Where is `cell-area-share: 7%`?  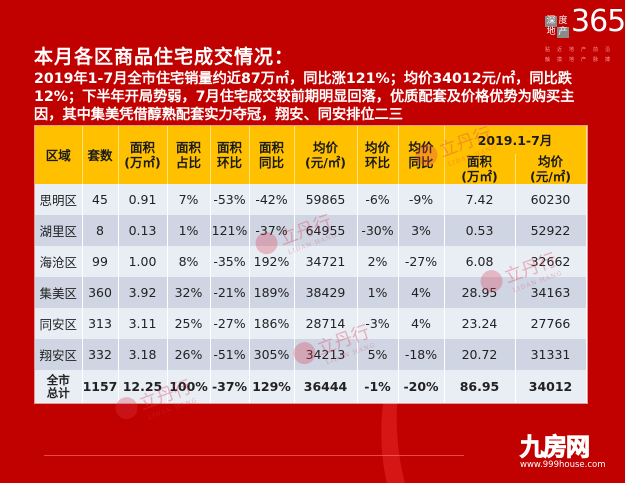
cell-area-share: 7% is located at coordinates (189, 199).